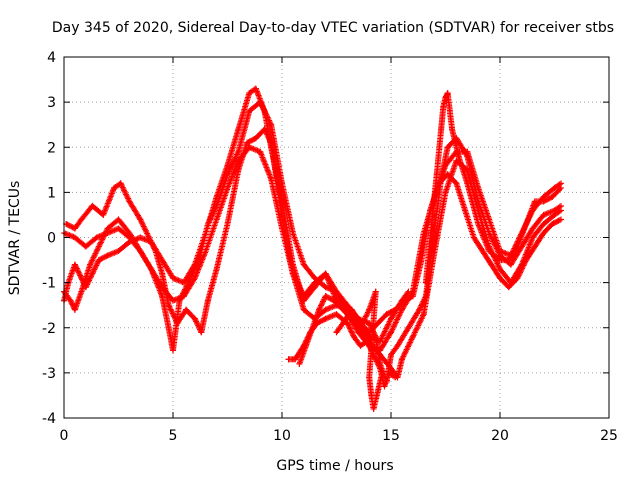 Image resolution: width=640 pixels, height=480 pixels. Describe the element at coordinates (49, 419) in the screenshot. I see `y-tick-label: -4` at that location.